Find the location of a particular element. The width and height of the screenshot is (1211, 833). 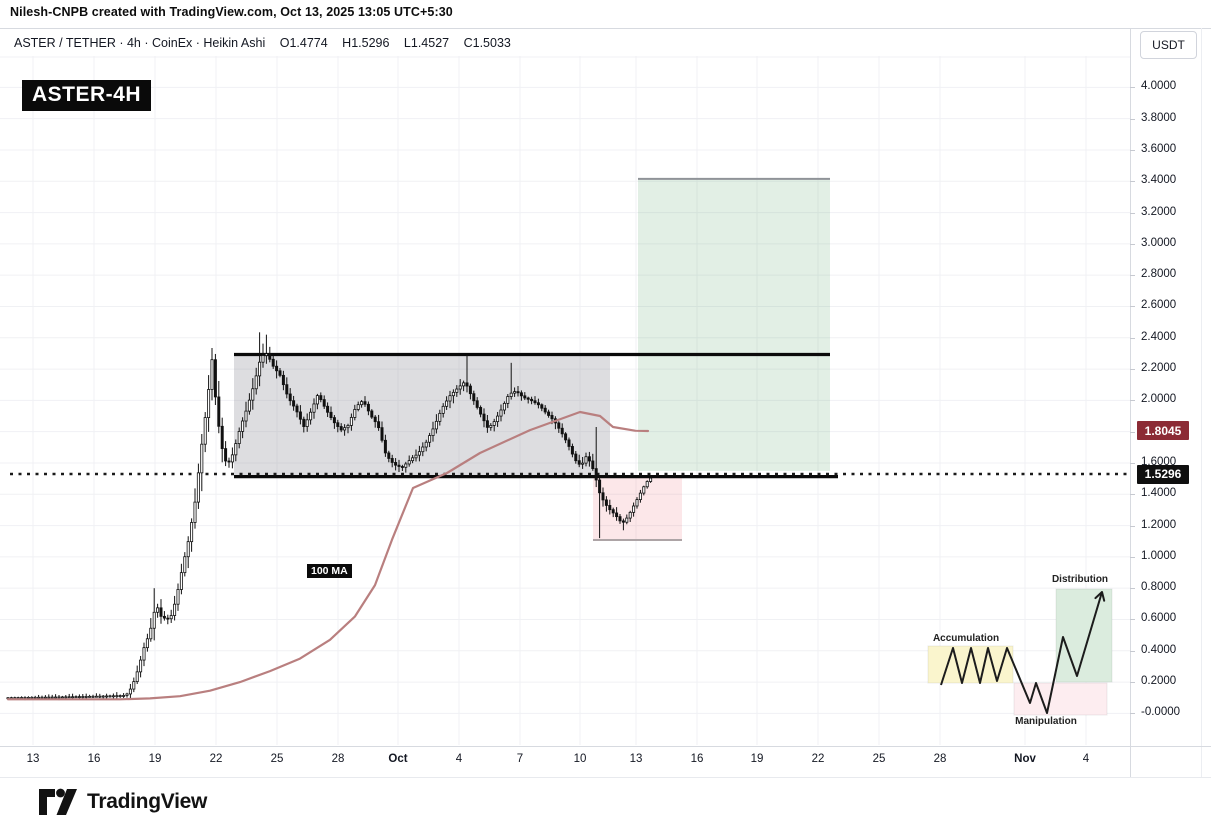

ma-value-badge: 1.8045 is located at coordinates (1163, 431).